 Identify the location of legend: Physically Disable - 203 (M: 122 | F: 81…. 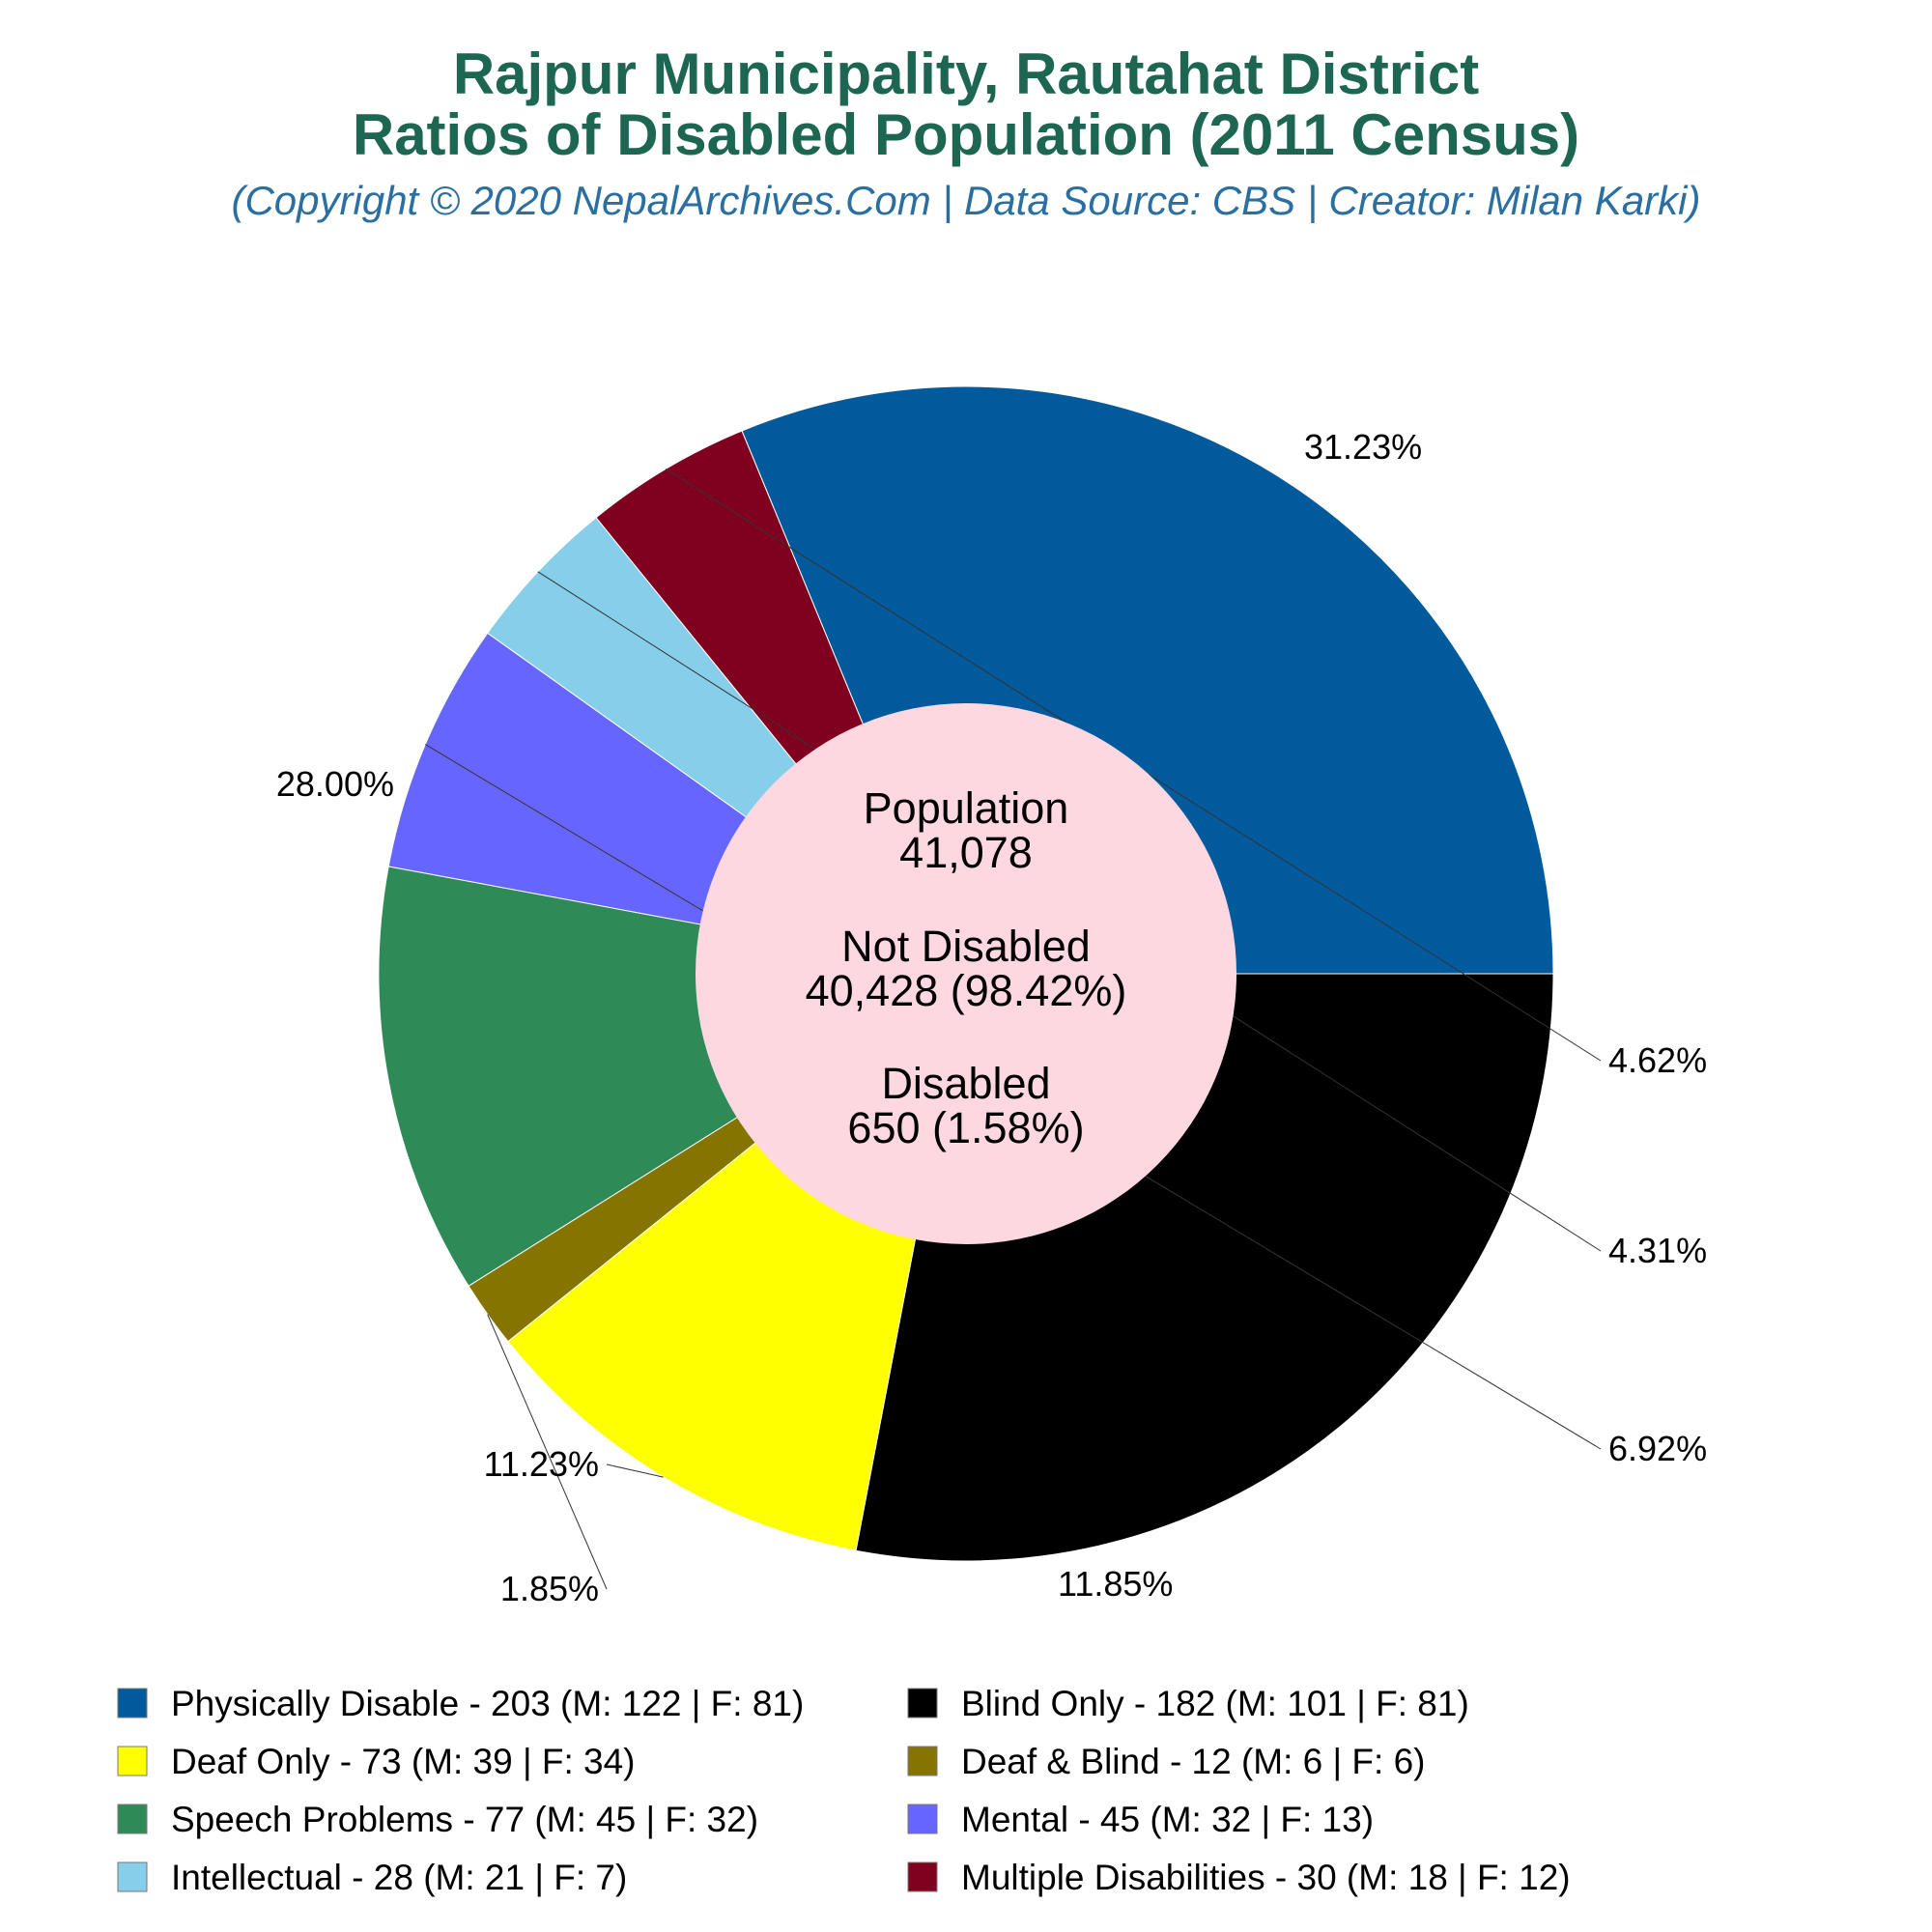
(844, 1790).